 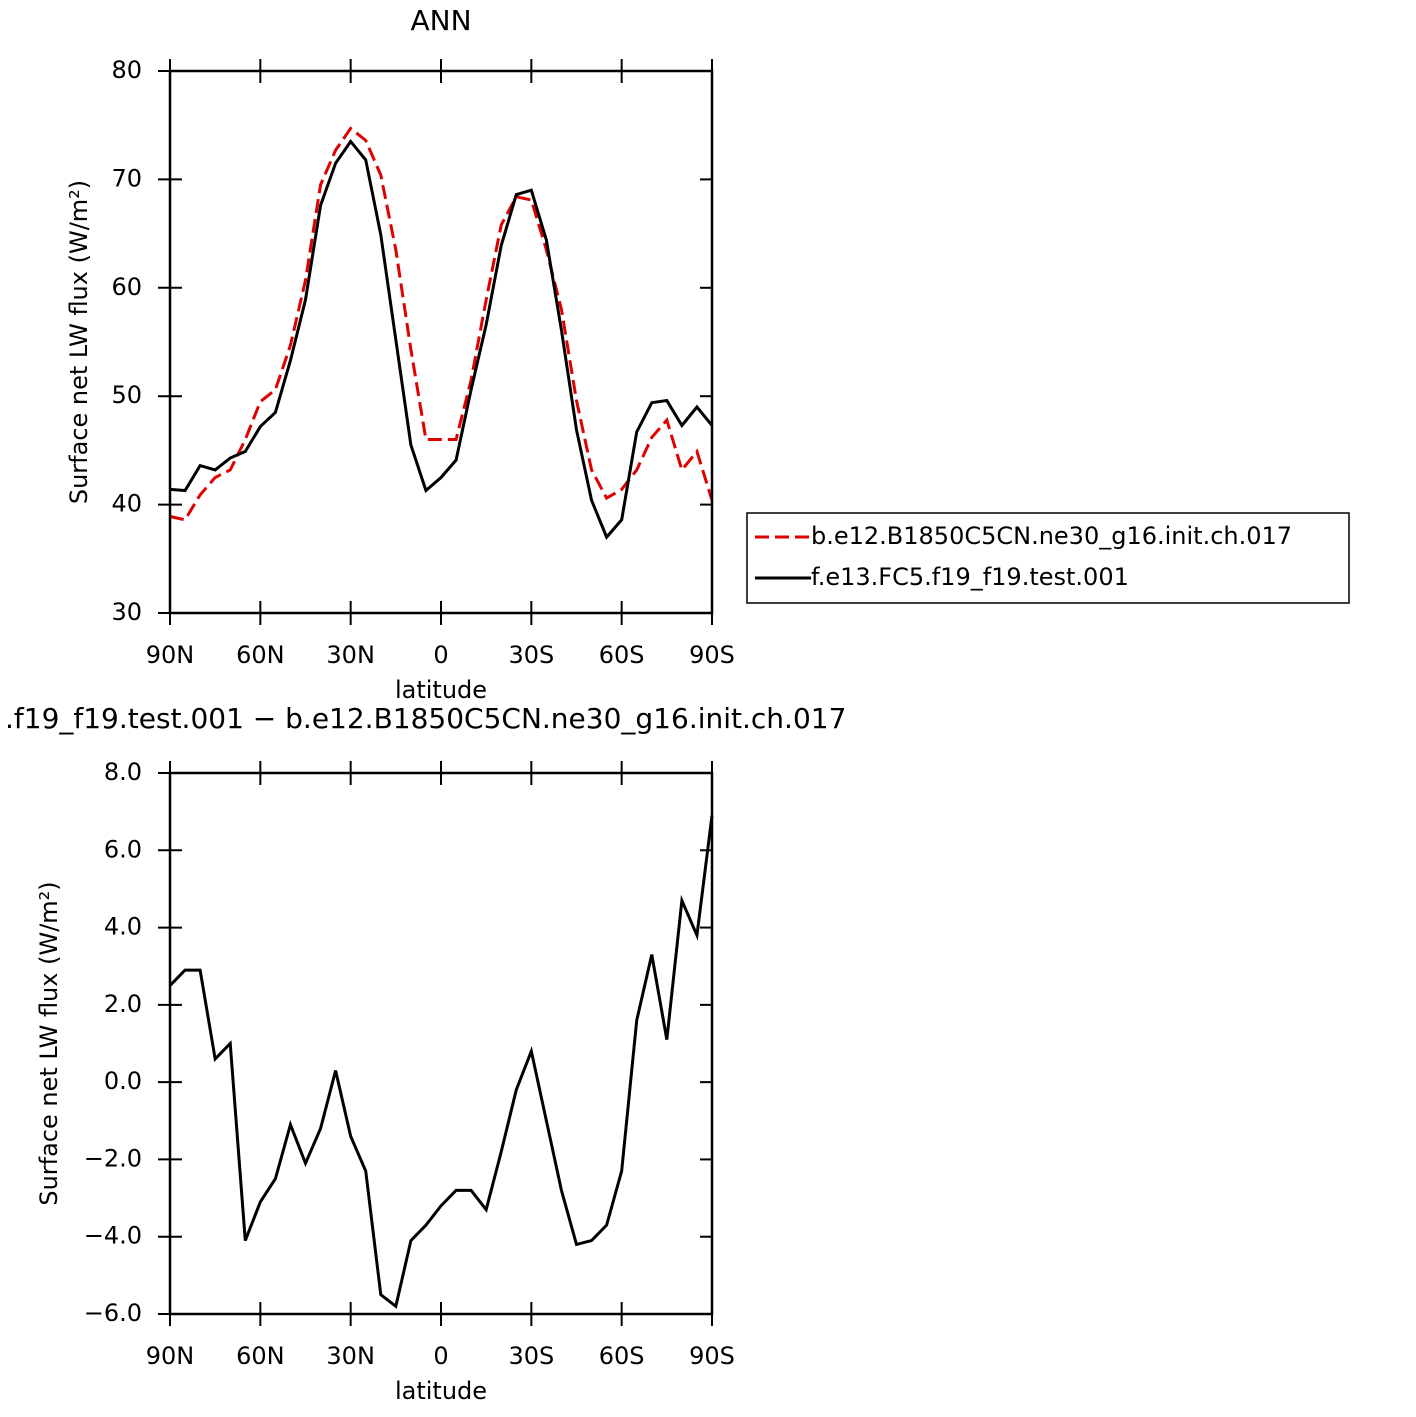 What do you see at coordinates (123, 927) in the screenshot?
I see `y-tick-label: 4.0` at bounding box center [123, 927].